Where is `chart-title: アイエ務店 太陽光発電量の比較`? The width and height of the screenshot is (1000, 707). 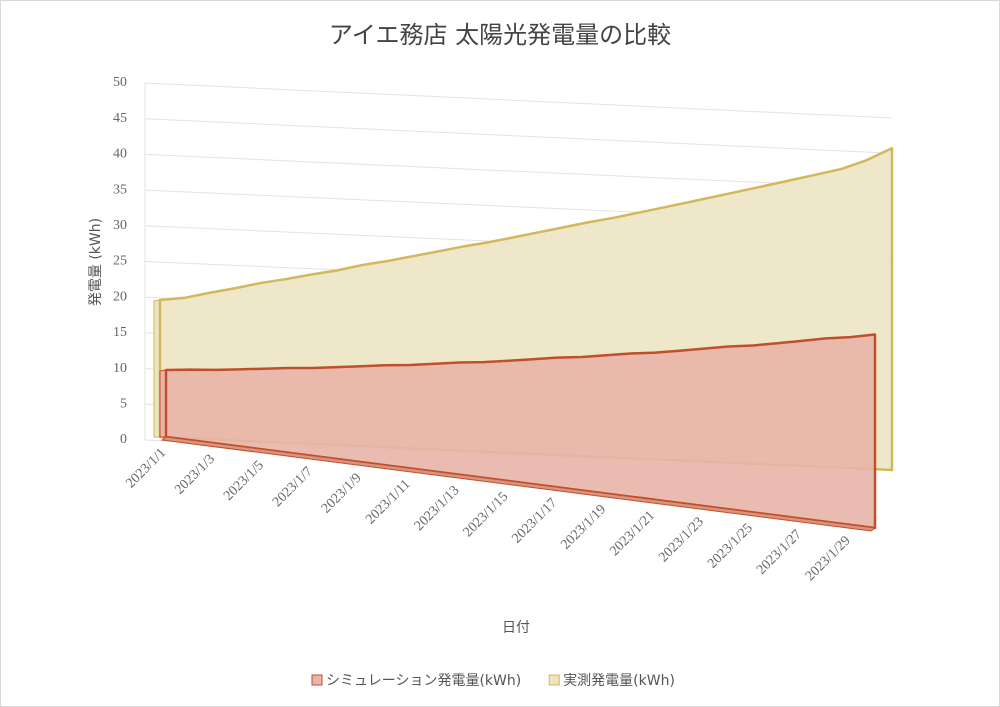
chart-title: アイエ務店 太陽光発電量の比較 is located at coordinates (500, 35).